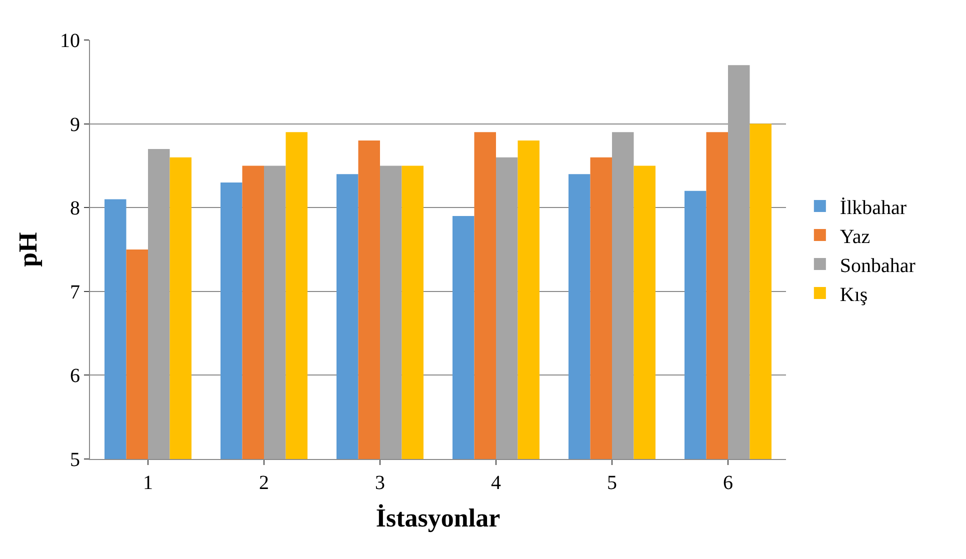 Image resolution: width=966 pixels, height=559 pixels. What do you see at coordinates (438, 518) in the screenshot?
I see `x-axis-title: İstasyonlar` at bounding box center [438, 518].